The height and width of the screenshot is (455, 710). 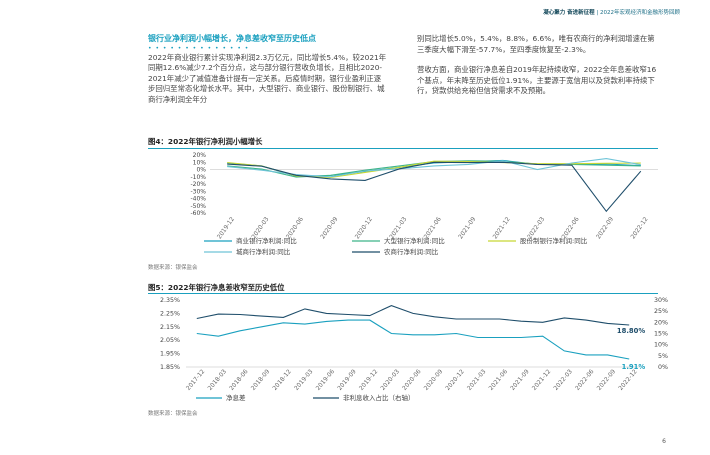 I want to click on x-tick-label: 2020-06, so click(x=412, y=380).